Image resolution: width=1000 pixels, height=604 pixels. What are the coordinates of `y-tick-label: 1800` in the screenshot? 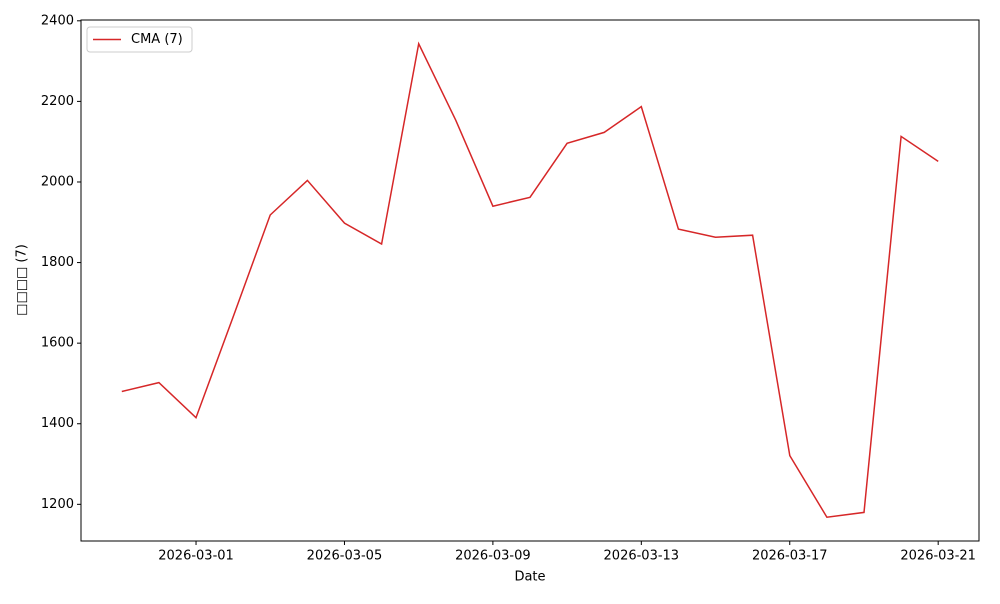 It's located at (57, 262).